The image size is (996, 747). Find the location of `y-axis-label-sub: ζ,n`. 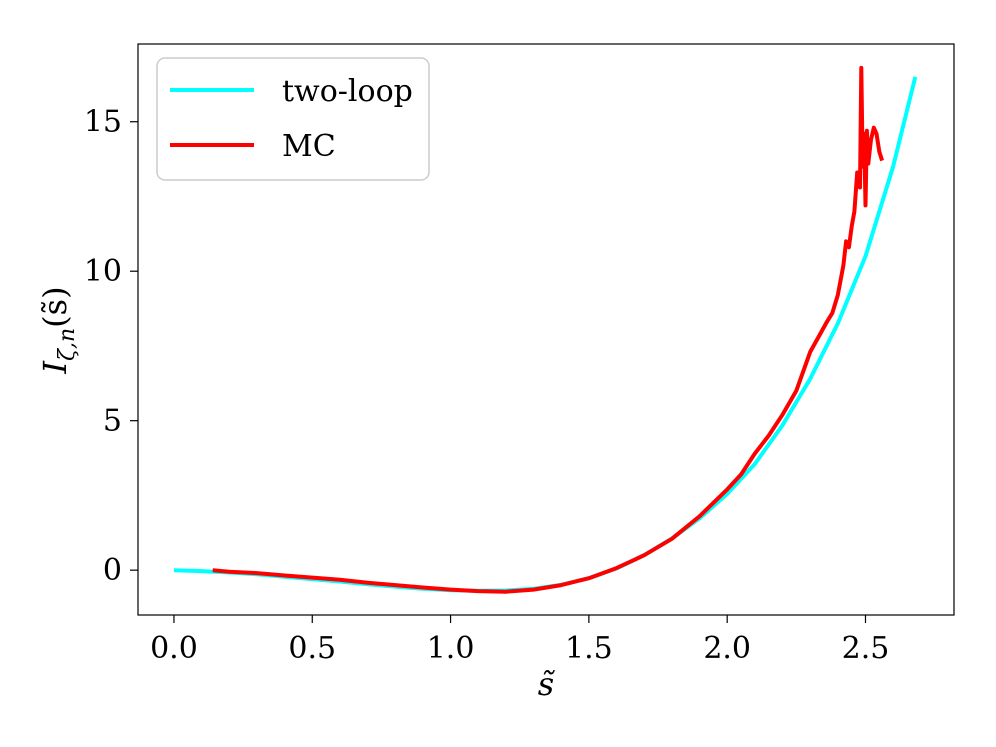

y-axis-label-sub: ζ,n is located at coordinates (67, 344).